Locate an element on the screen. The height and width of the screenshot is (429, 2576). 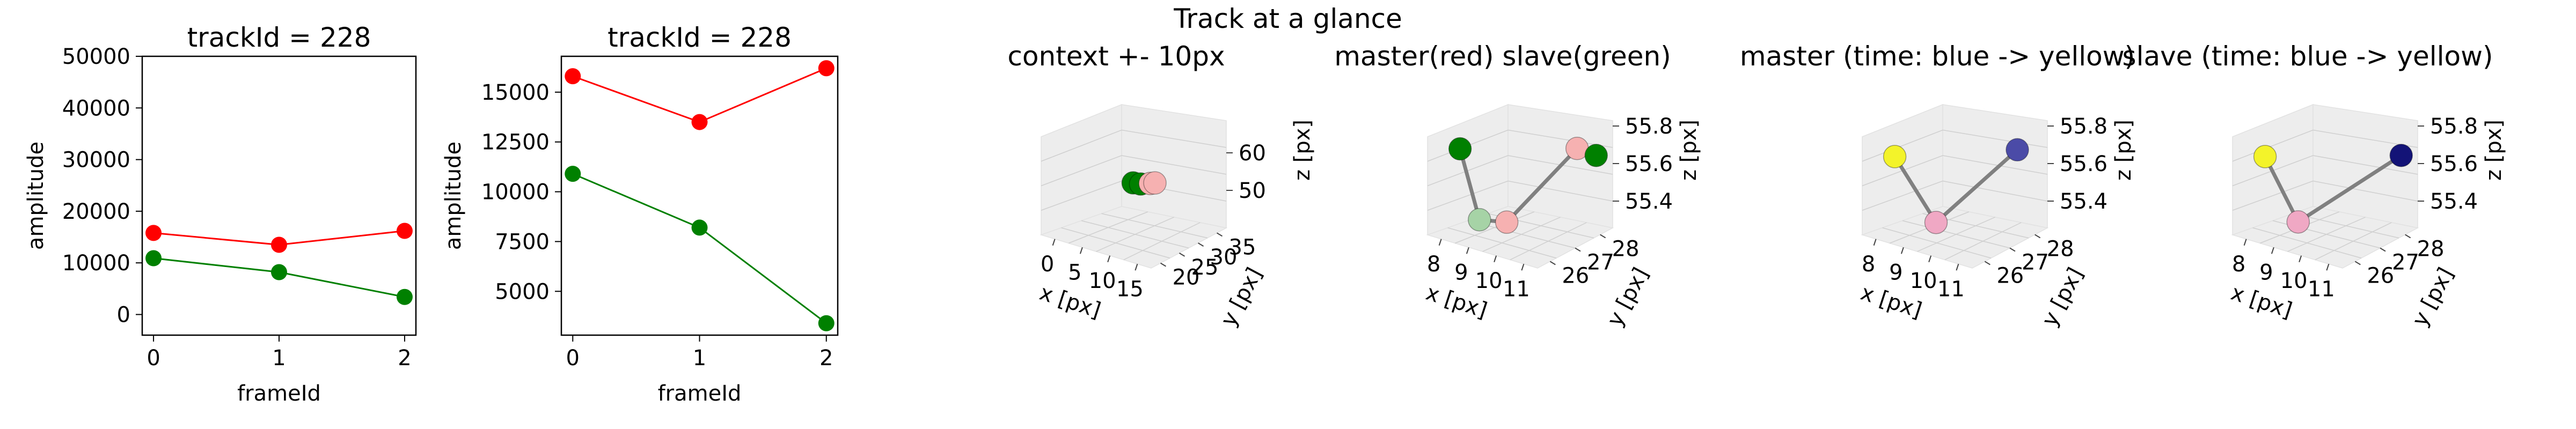
z-tick-label: 55.6 is located at coordinates (2454, 164).